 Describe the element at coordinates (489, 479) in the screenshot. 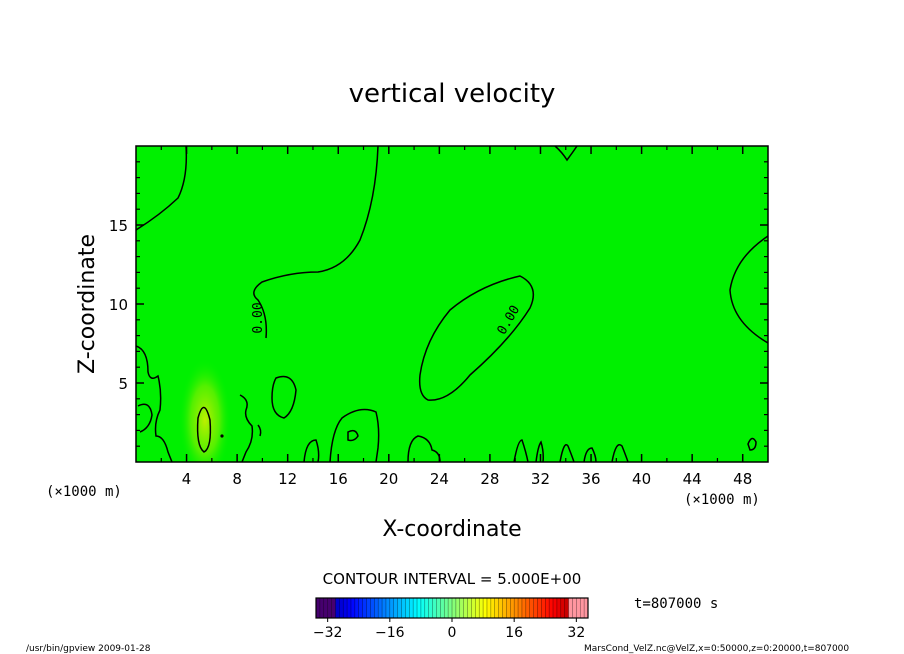

I see `x-tick-label: 28` at that location.